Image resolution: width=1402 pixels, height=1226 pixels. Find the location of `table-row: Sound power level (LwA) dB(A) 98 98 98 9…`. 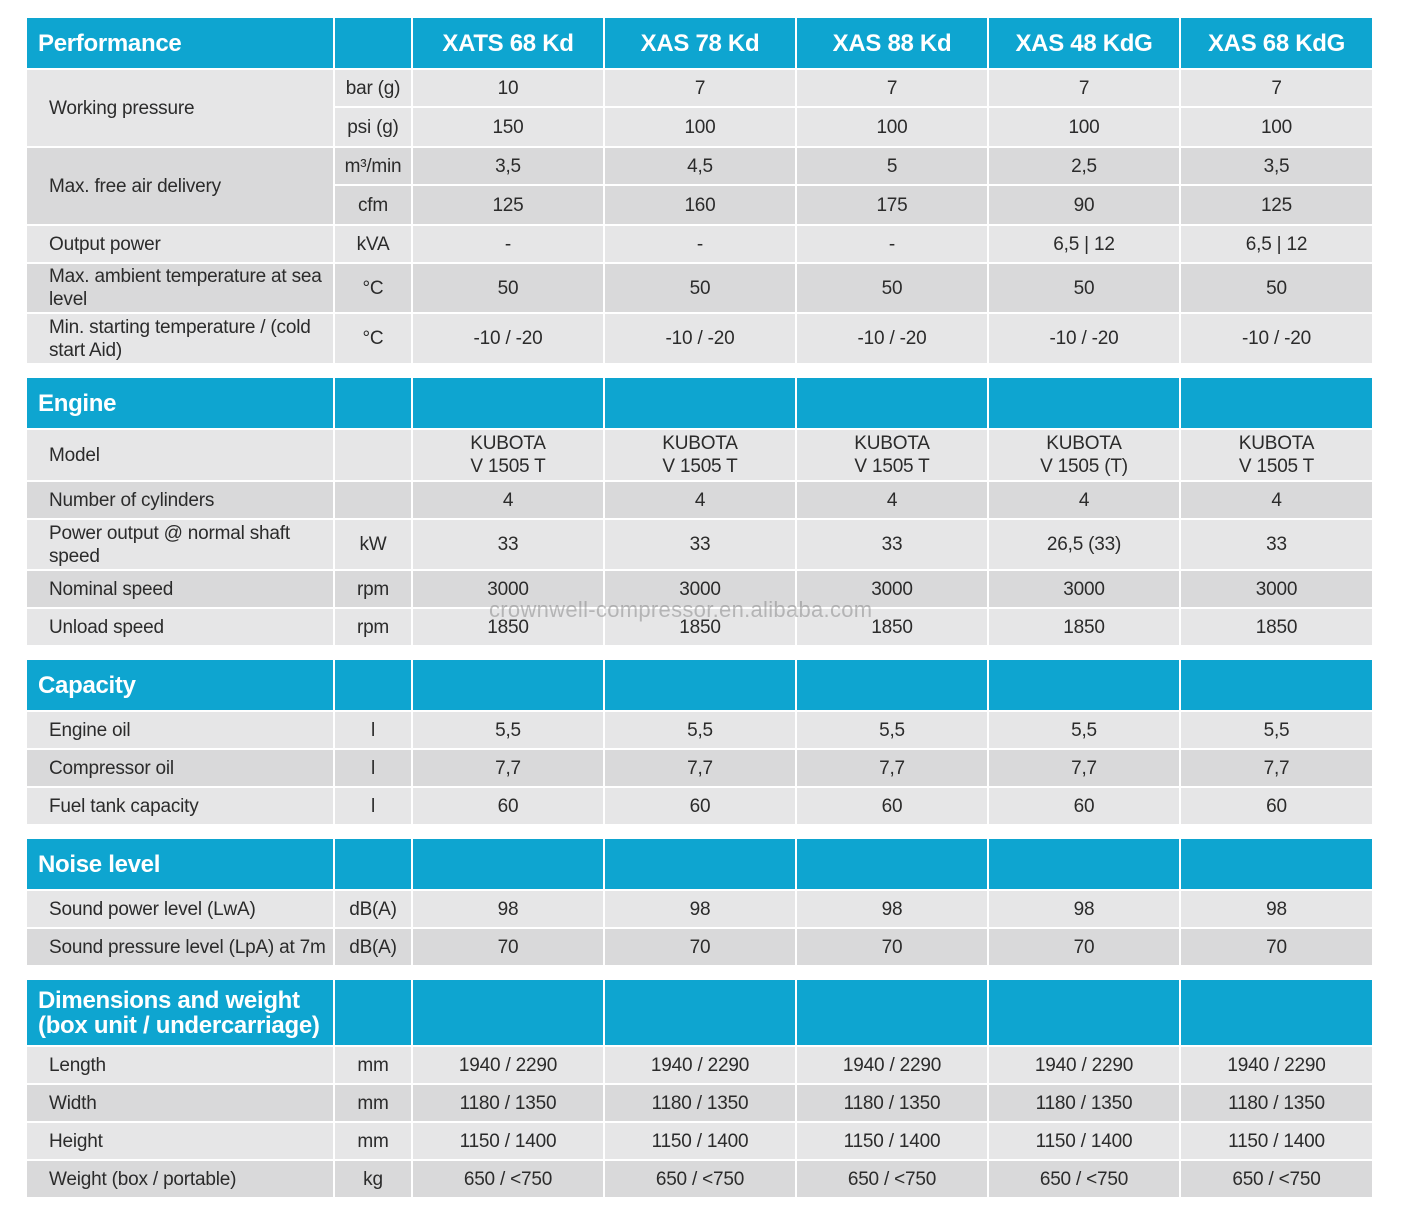

table-row: Sound power level (LwA) dB(A) 98 98 98 9… is located at coordinates (699, 910).